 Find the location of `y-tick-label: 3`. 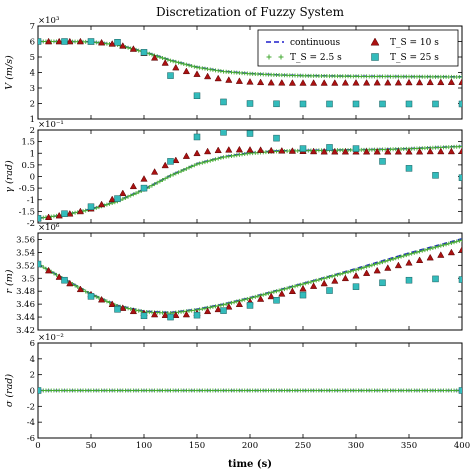

y-tick-label: 3 is located at coordinates (32, 89).